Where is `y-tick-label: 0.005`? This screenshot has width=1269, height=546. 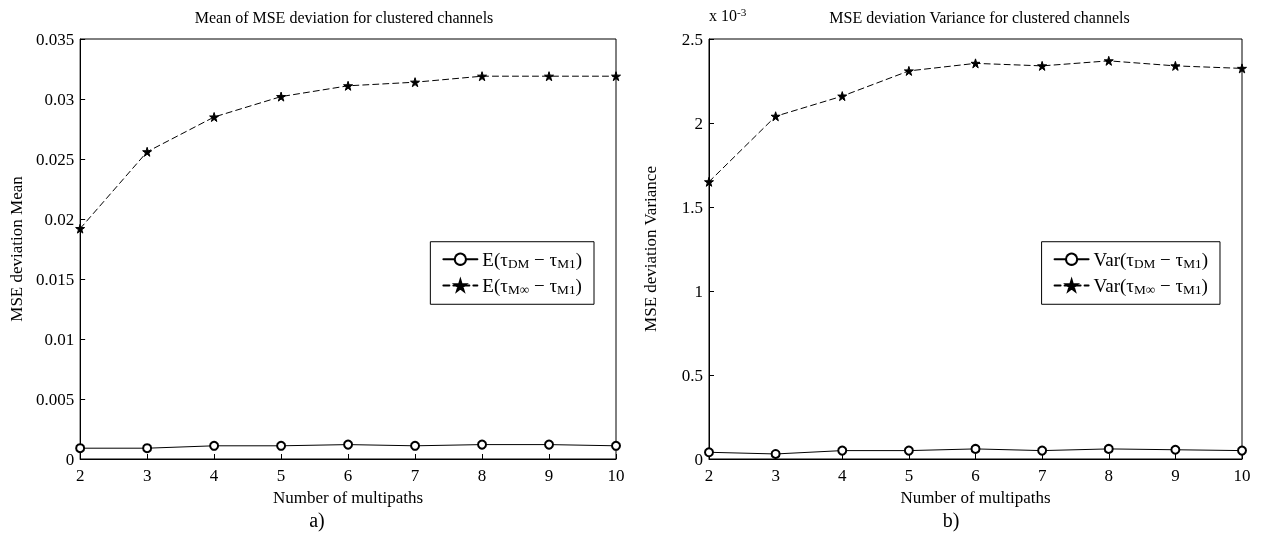 y-tick-label: 0.005 is located at coordinates (55, 399).